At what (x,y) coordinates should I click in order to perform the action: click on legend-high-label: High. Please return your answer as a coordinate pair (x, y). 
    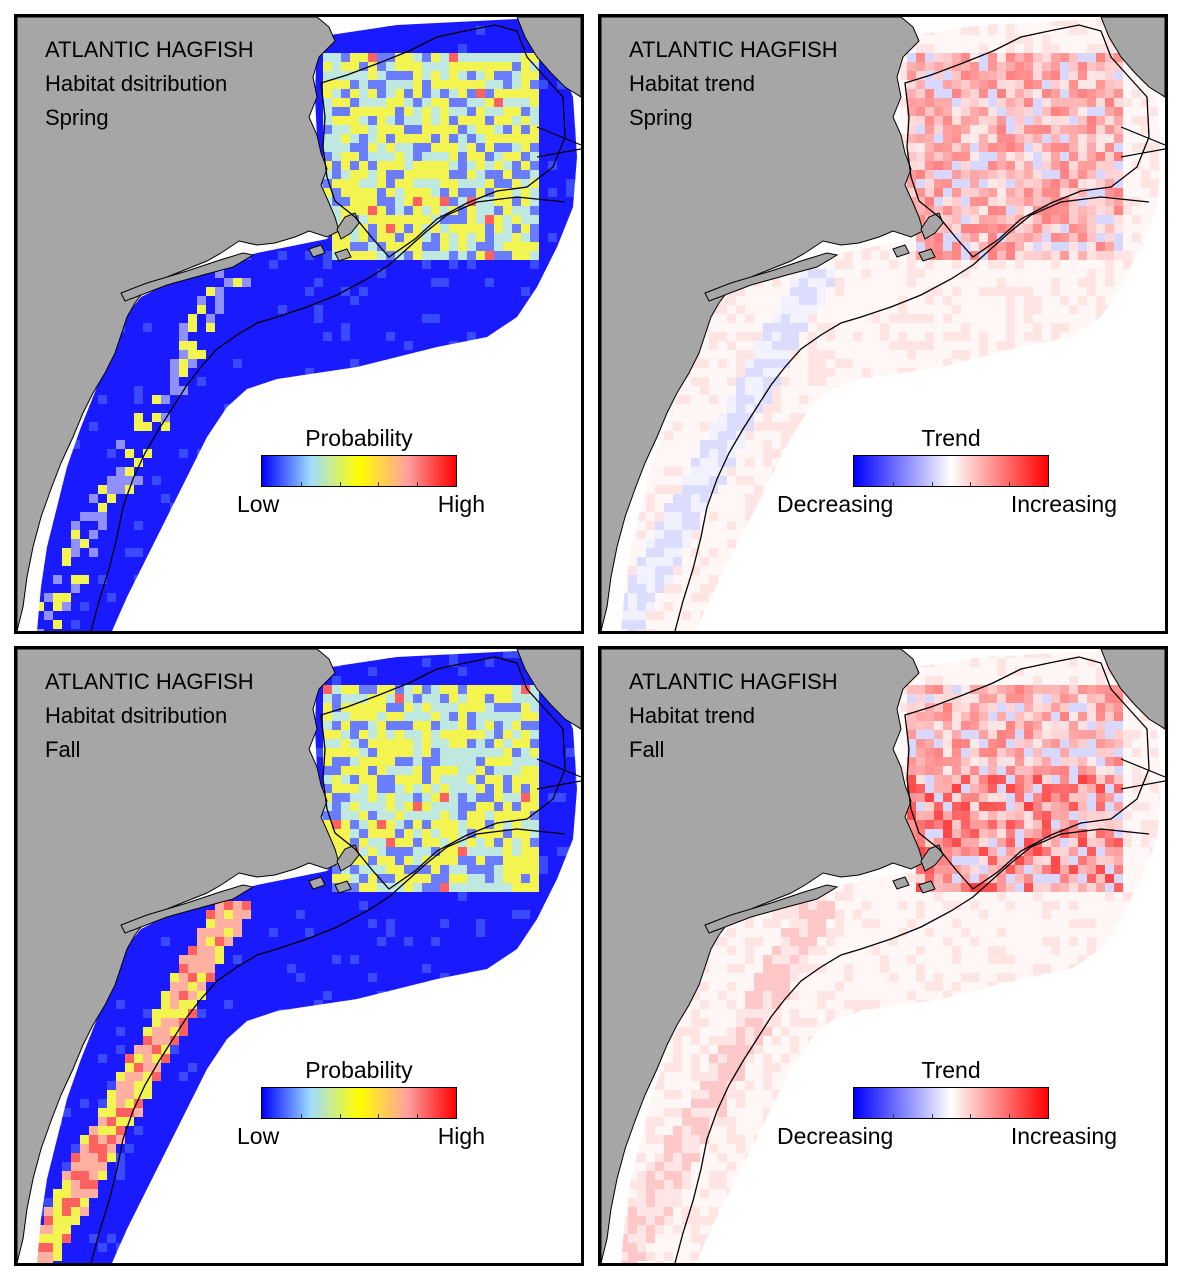
    Looking at the image, I should click on (461, 504).